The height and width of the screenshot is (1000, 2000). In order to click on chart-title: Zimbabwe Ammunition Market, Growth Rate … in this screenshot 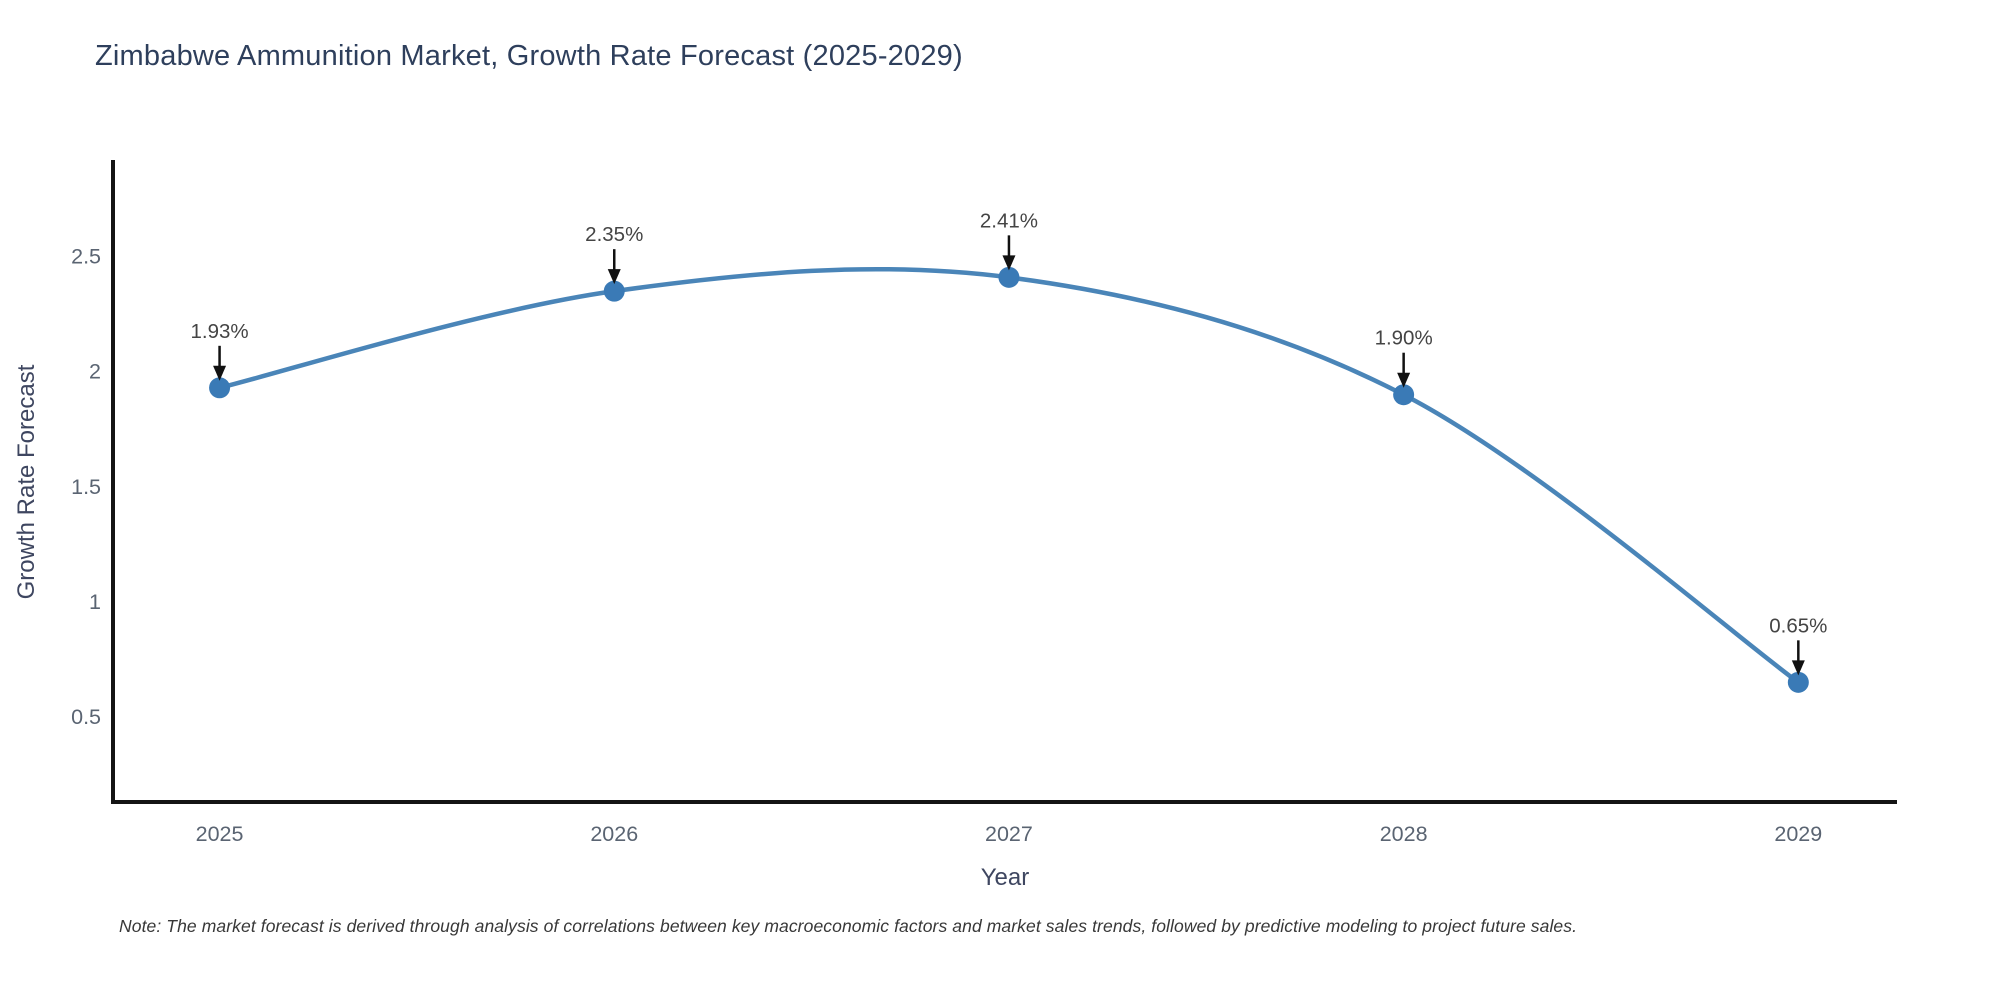, I will do `click(529, 56)`.